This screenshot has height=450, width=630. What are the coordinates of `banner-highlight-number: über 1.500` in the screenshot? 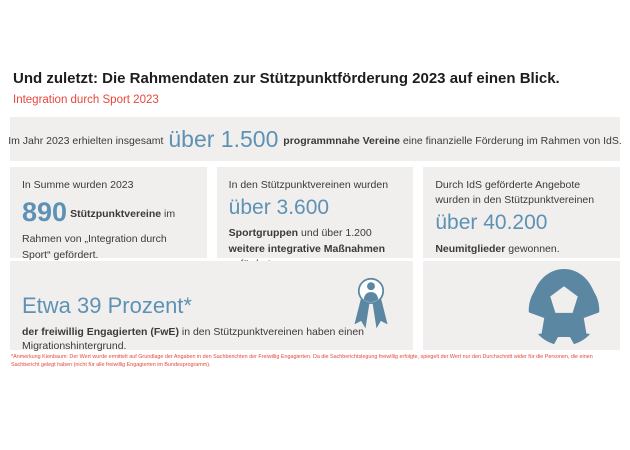 It's located at (223, 138).